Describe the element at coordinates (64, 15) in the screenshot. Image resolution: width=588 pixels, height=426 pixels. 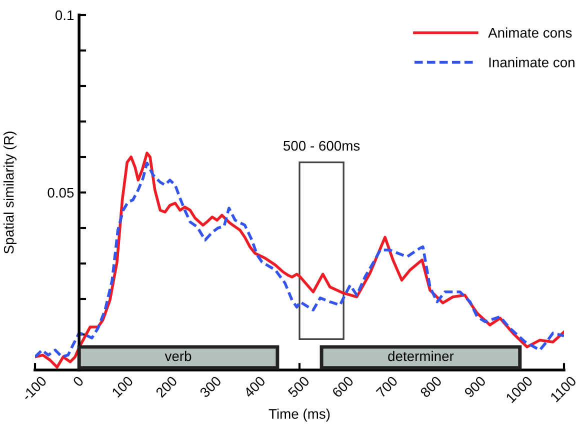
I see `y-tick-label: 0.1` at that location.